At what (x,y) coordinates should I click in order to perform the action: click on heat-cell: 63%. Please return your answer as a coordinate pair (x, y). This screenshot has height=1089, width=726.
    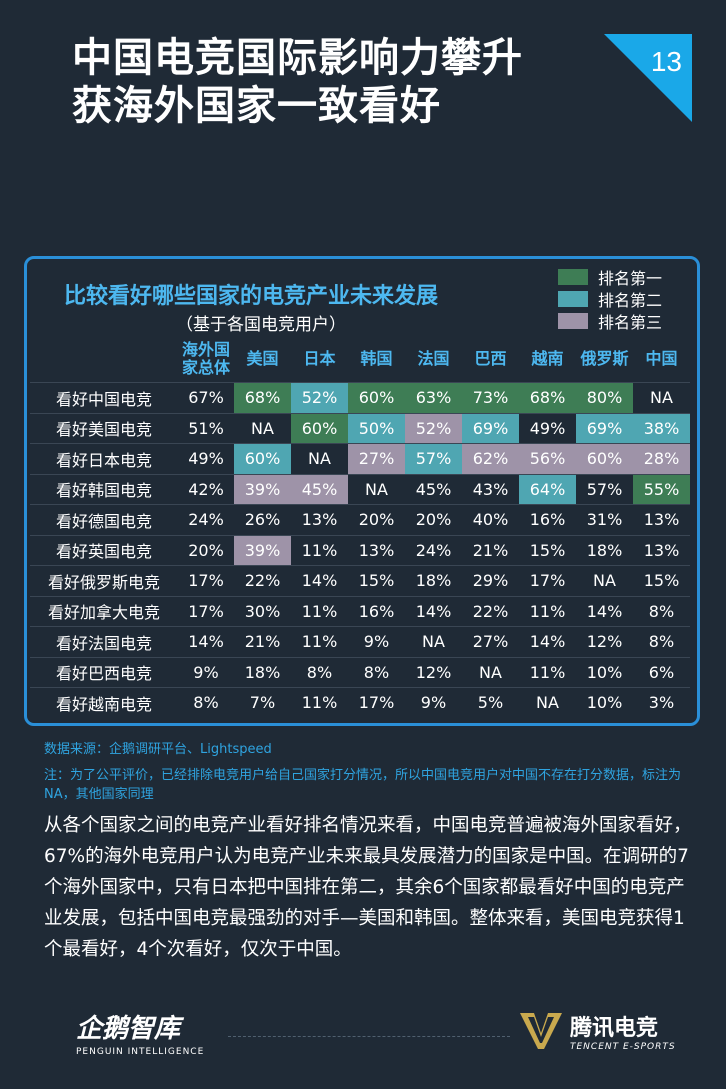
    Looking at the image, I should click on (433, 397).